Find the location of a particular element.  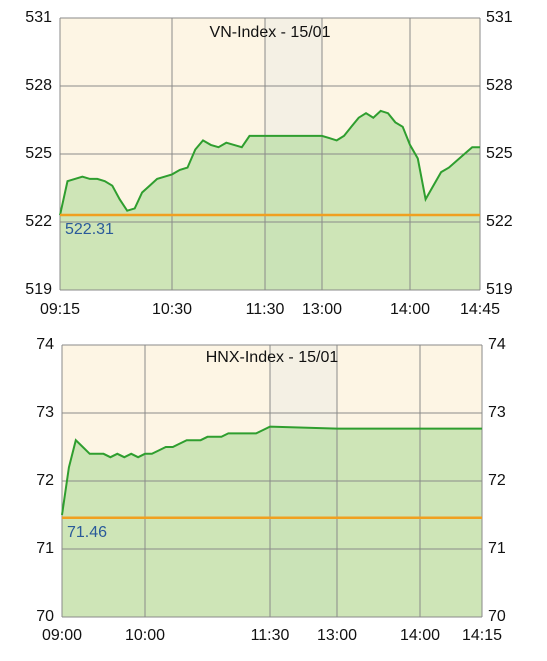

x-tick-label: 10:00 is located at coordinates (145, 635).